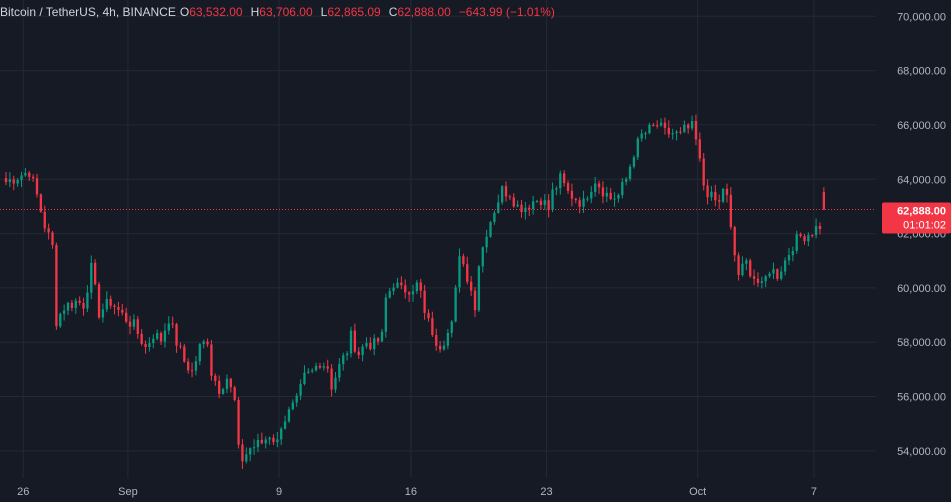 This screenshot has height=502, width=951. Describe the element at coordinates (128, 492) in the screenshot. I see `x-tick-label: Sep` at that location.